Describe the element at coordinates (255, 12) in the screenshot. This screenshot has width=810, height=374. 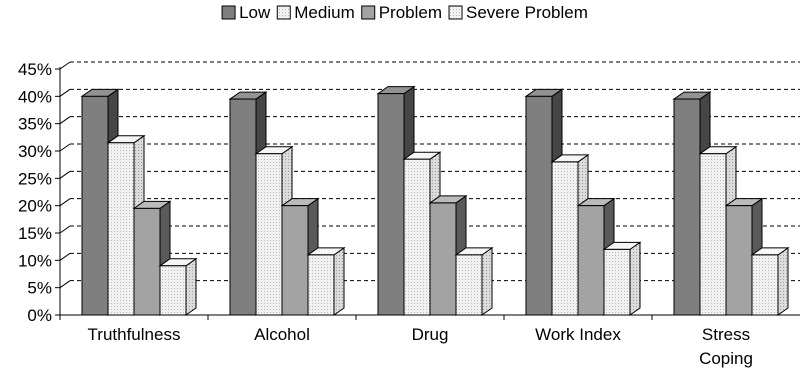
I see `legend-label: Low` at that location.